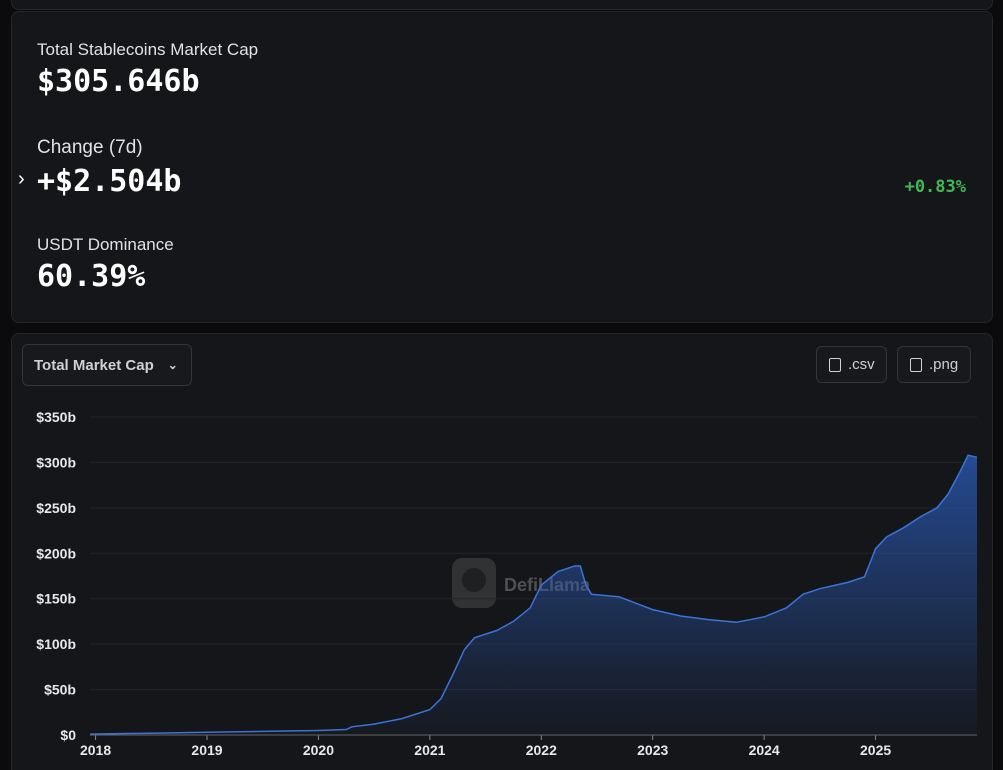 Image resolution: width=1003 pixels, height=770 pixels. I want to click on watermark-logo, so click(474, 583).